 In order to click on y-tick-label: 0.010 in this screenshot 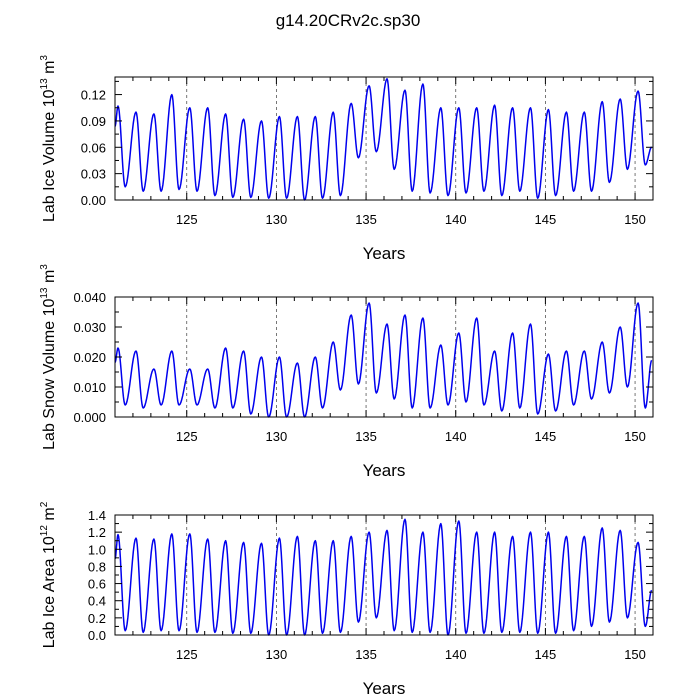, I will do `click(89, 387)`.